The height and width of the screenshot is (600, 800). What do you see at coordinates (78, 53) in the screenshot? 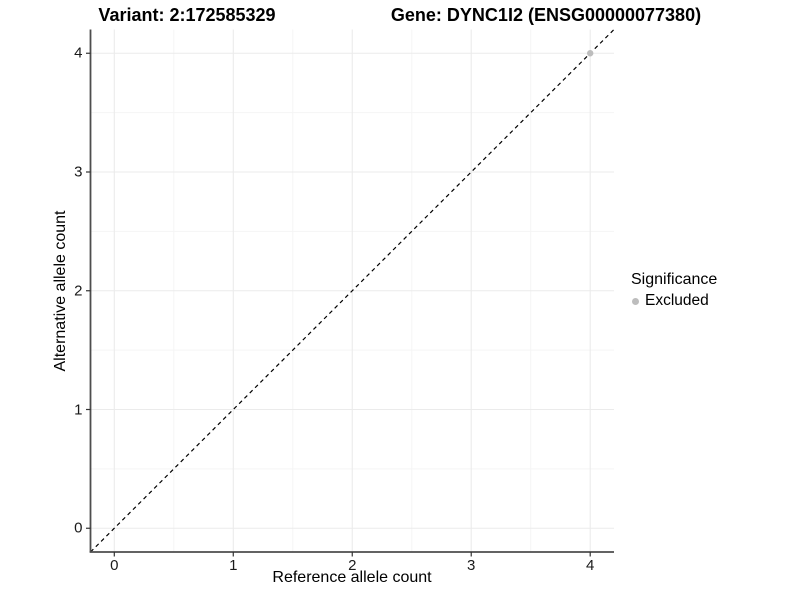
I see `y-tick-label-4: 4` at bounding box center [78, 53].